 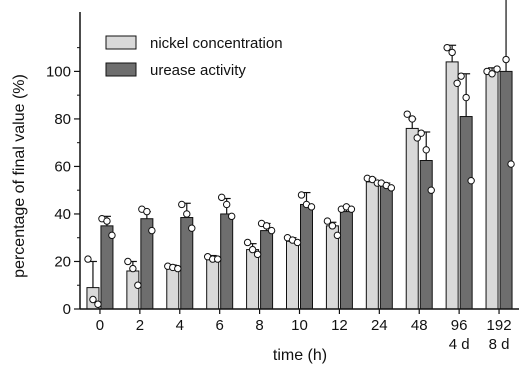 I want to click on x-tick-label: 48, so click(x=419, y=325).